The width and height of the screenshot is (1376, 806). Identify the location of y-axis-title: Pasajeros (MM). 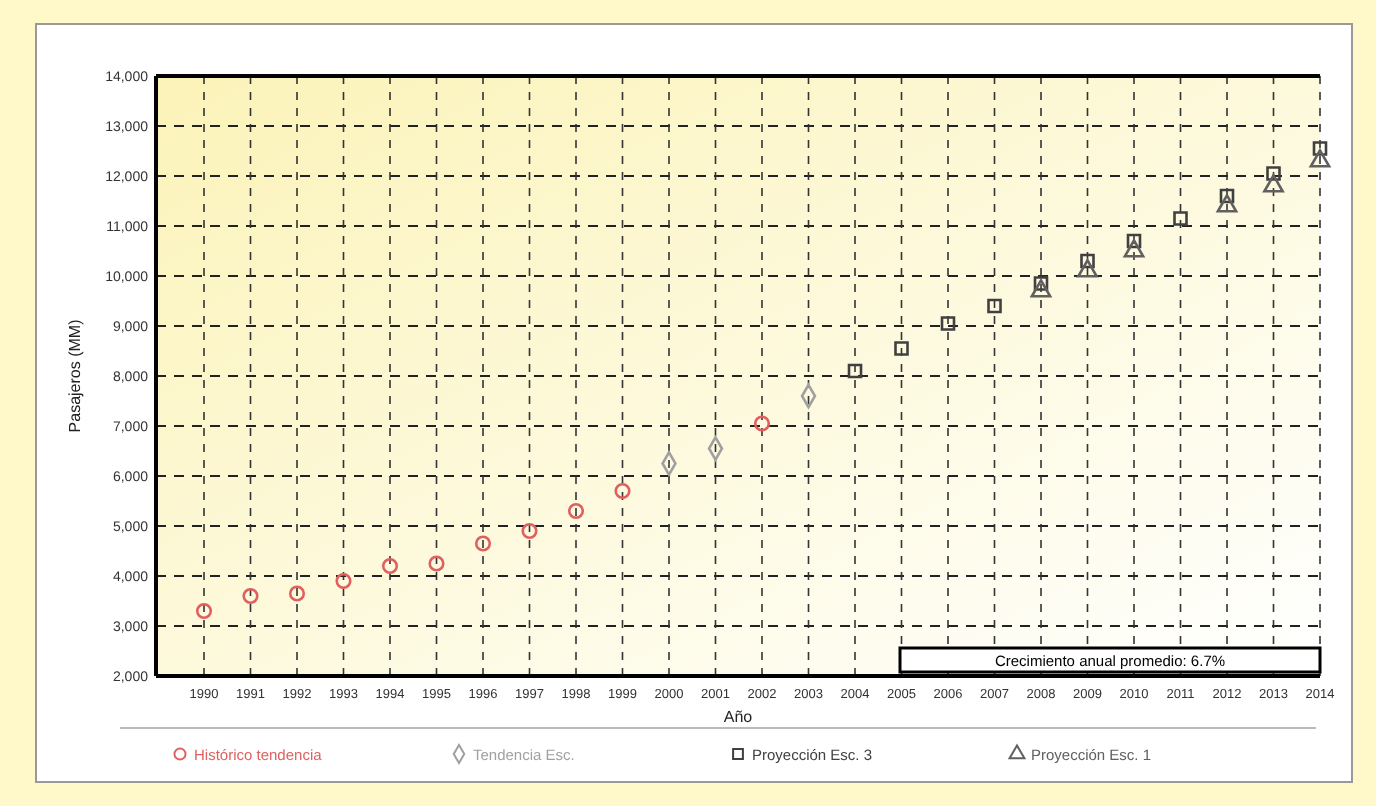
(75, 375).